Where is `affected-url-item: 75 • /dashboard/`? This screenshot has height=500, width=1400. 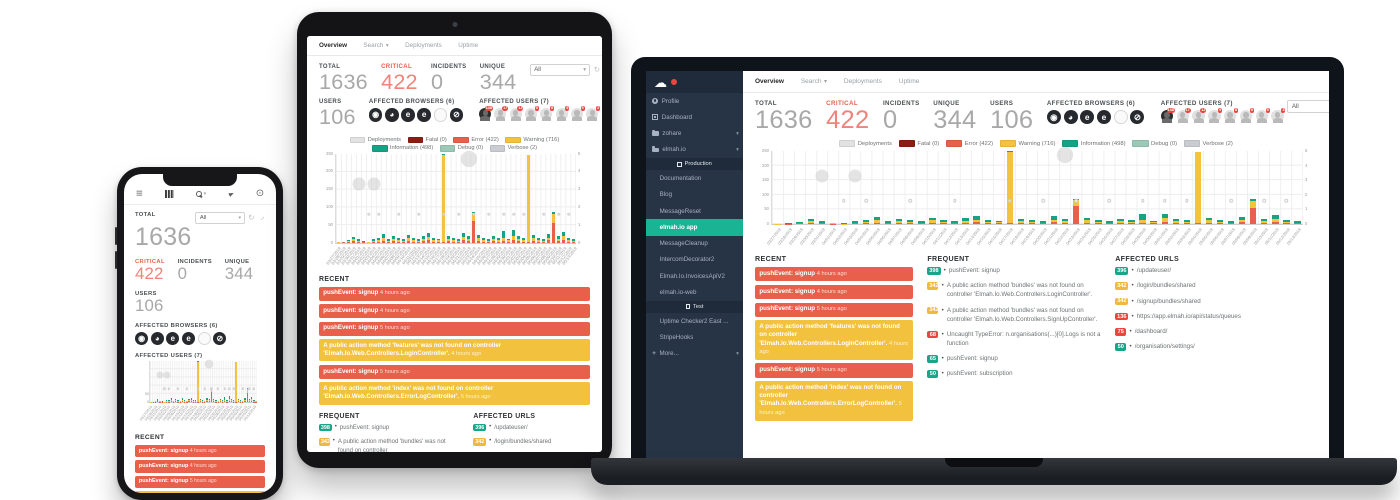
affected-url-item: 75 • /dashboard/ is located at coordinates (1216, 332).